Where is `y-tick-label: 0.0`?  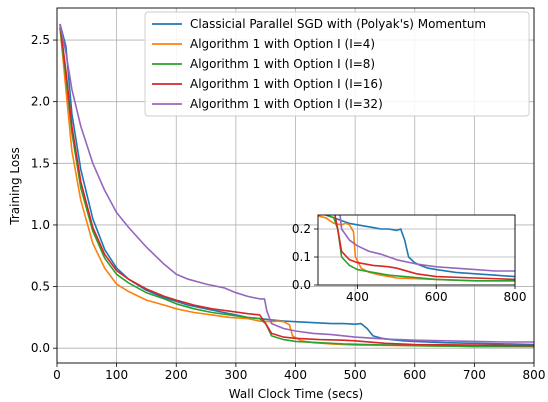
y-tick-label: 0.0 is located at coordinates (40, 348).